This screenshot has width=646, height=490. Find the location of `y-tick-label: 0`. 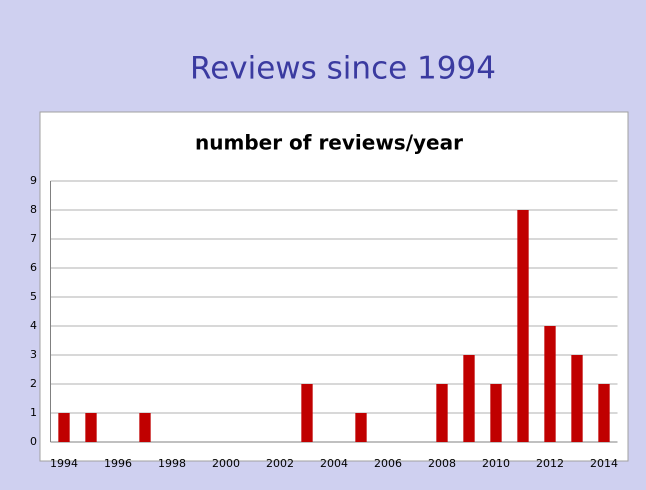

y-tick-label: 0 is located at coordinates (33, 441).